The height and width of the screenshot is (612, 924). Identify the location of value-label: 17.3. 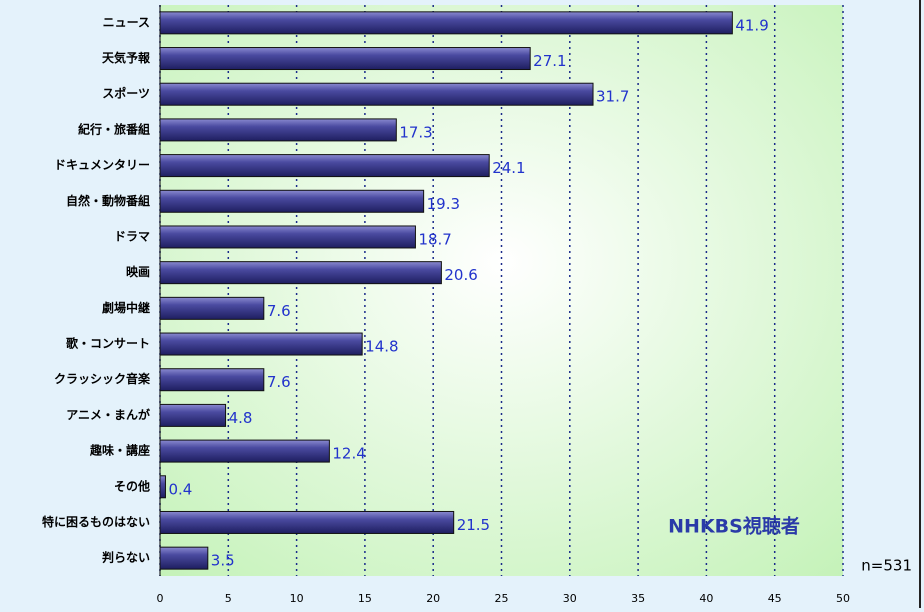
(415, 132).